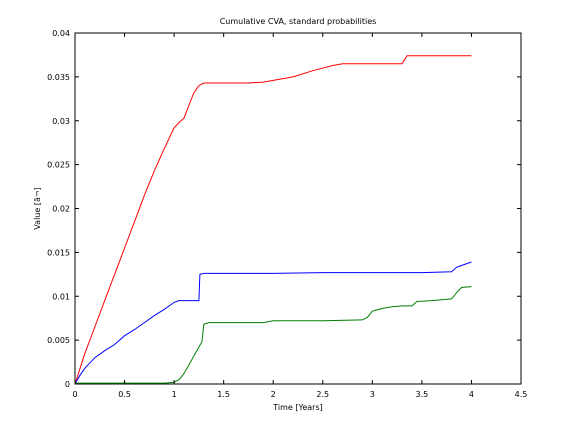 The height and width of the screenshot is (432, 576). I want to click on x-tick-label: 0, so click(74, 394).